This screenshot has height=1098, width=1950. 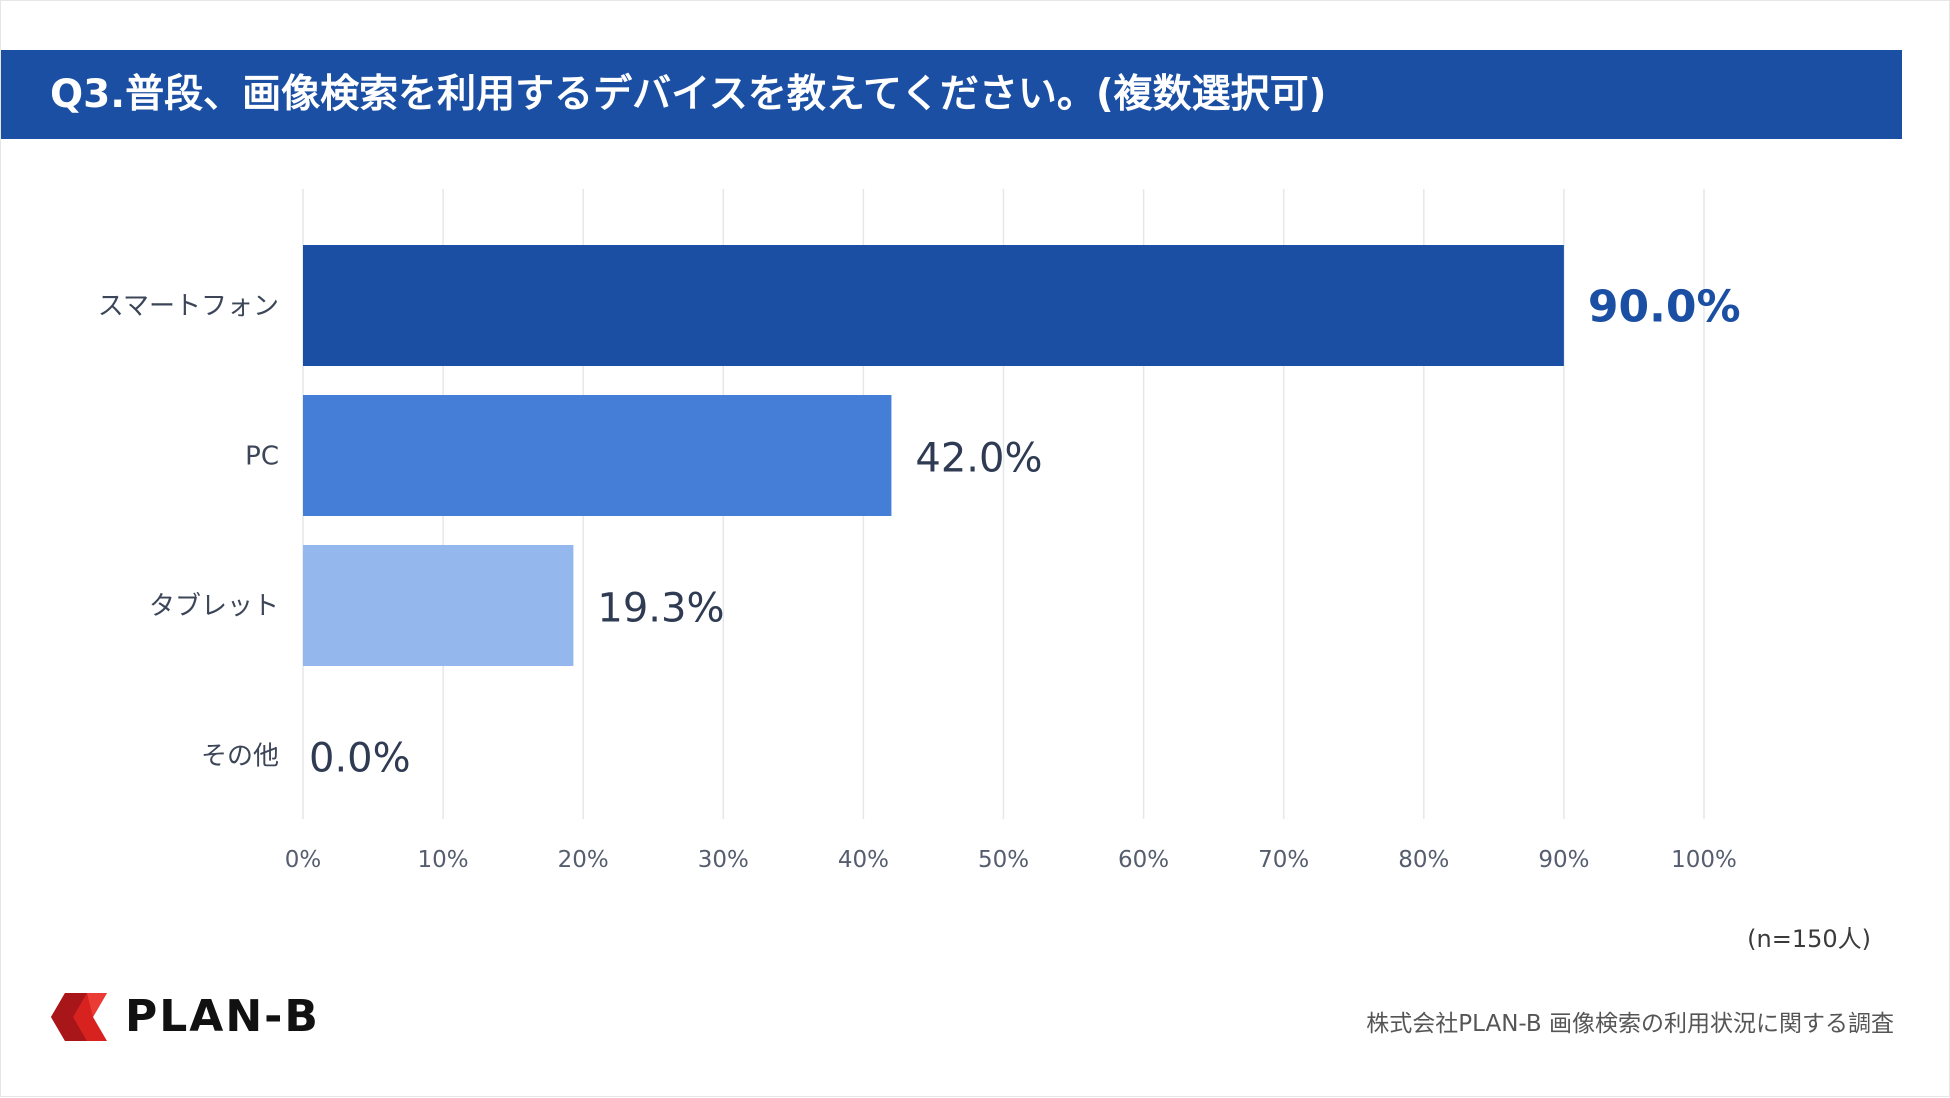 What do you see at coordinates (1563, 860) in the screenshot?
I see `x-tick-label: 90%` at bounding box center [1563, 860].